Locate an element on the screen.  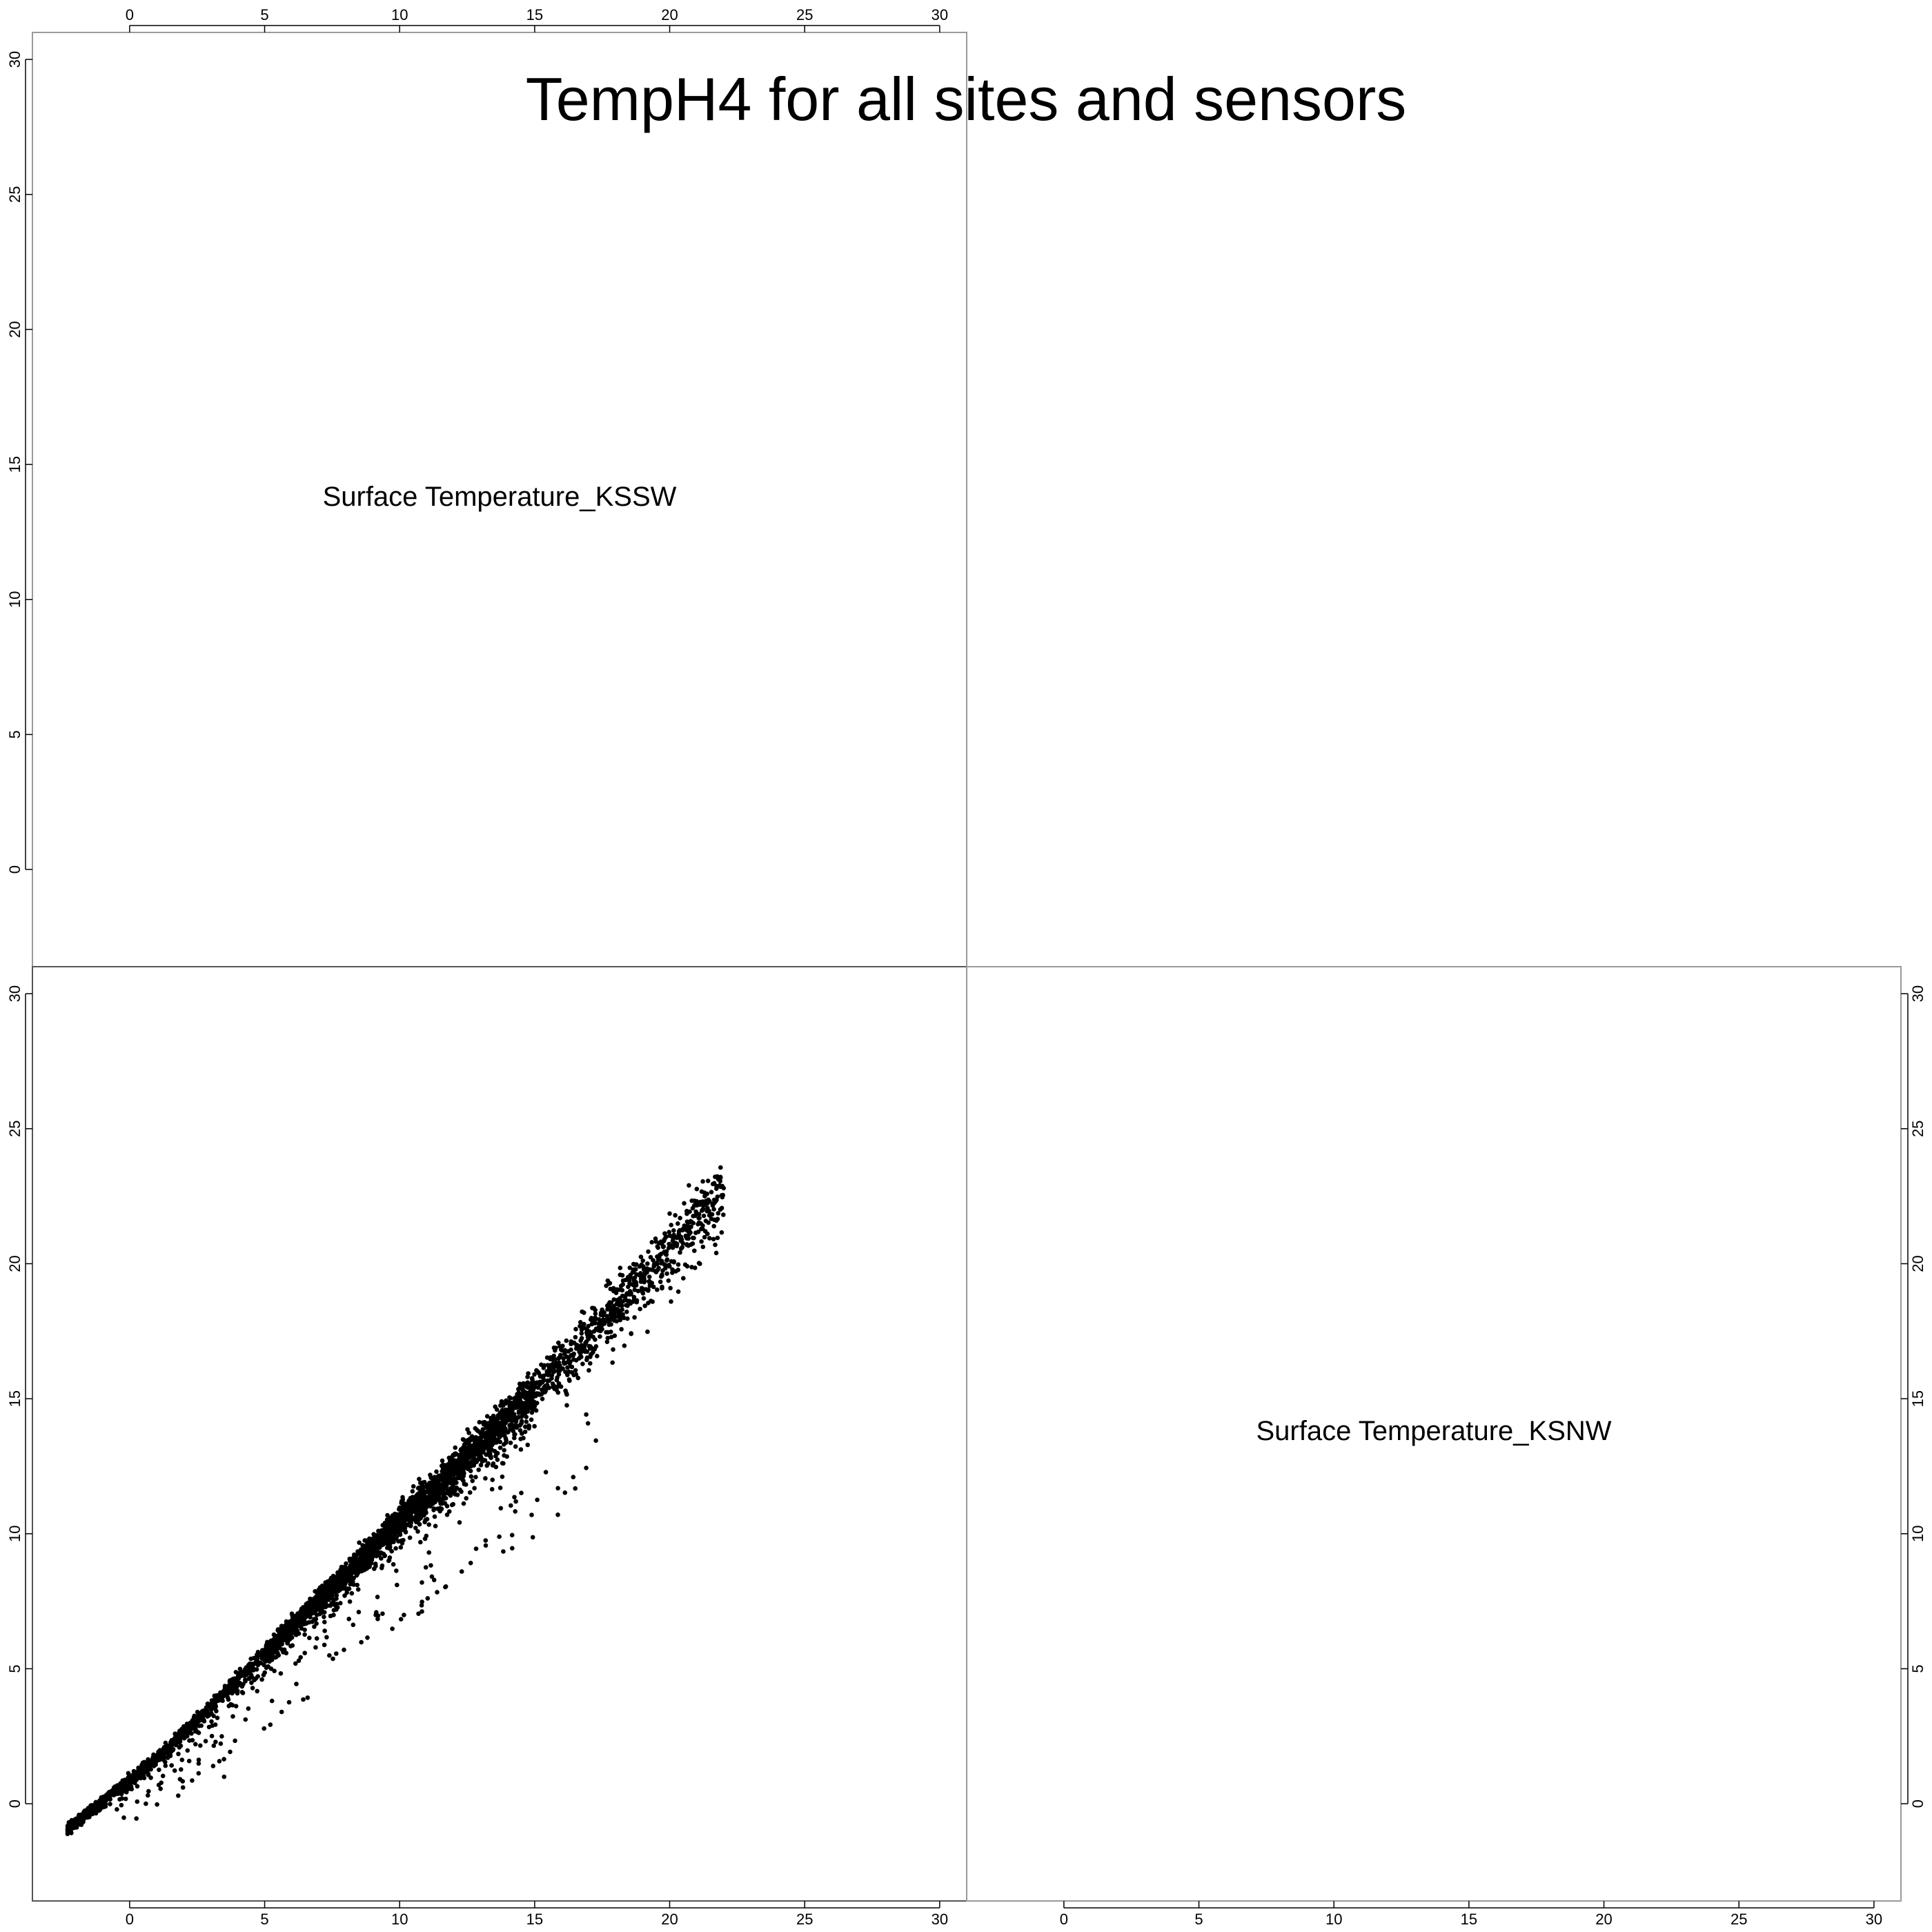
tick-label-right-y: 0 is located at coordinates (1917, 1804).